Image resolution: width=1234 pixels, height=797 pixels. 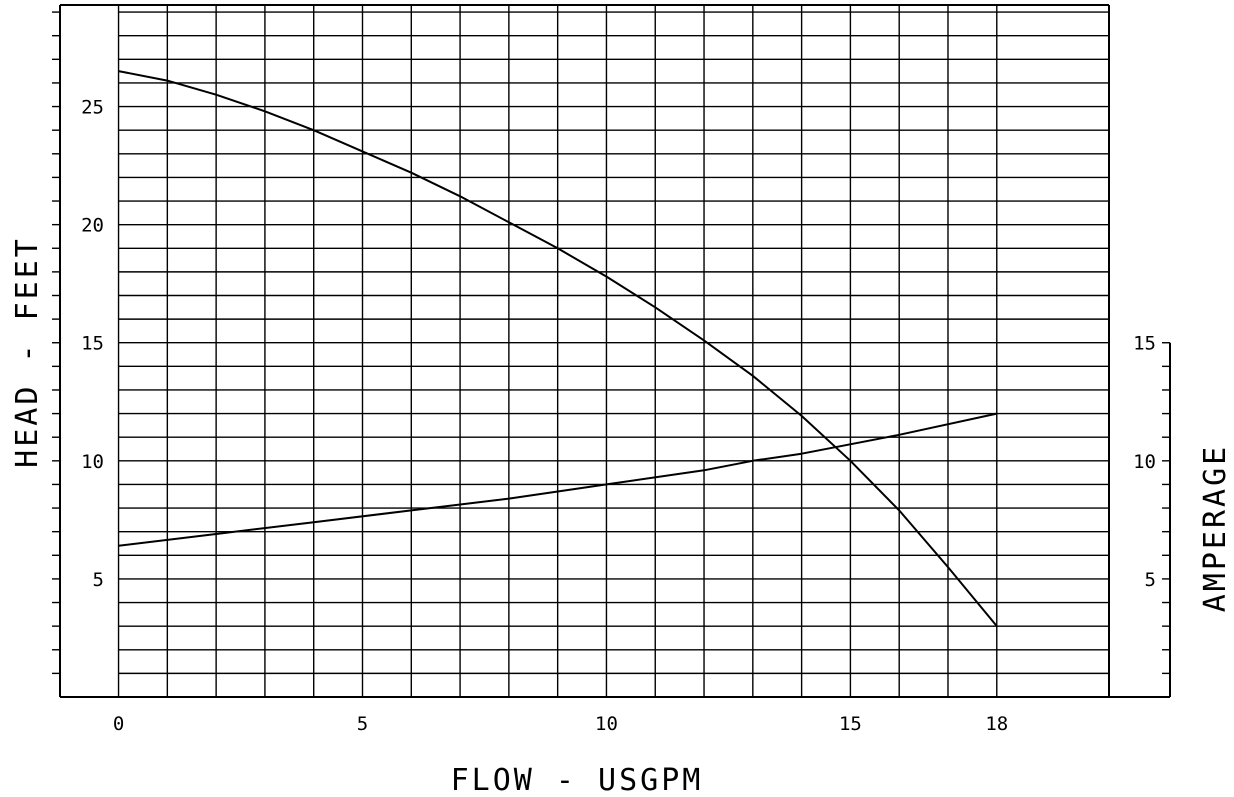 What do you see at coordinates (558, 479) in the screenshot?
I see `amperage-curve-line` at bounding box center [558, 479].